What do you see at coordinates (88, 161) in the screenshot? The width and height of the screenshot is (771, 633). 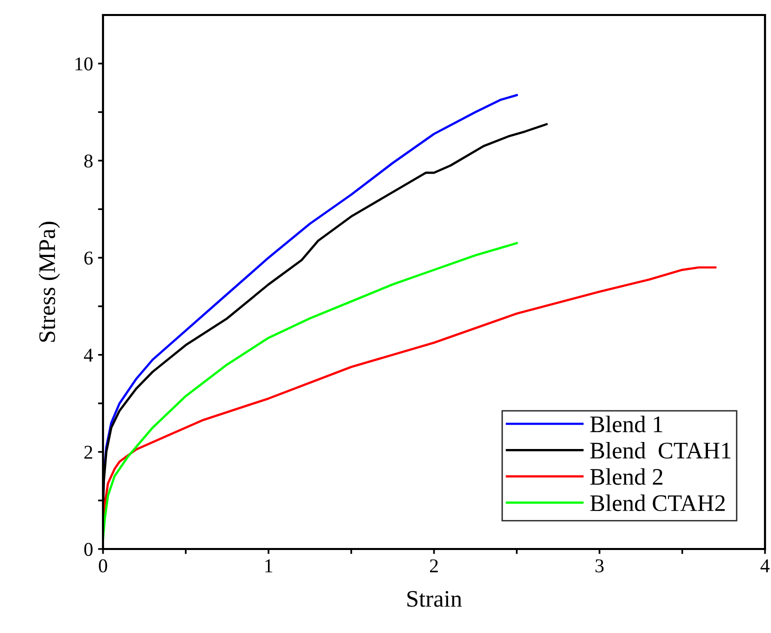 I see `y-tick-label: 8` at bounding box center [88, 161].